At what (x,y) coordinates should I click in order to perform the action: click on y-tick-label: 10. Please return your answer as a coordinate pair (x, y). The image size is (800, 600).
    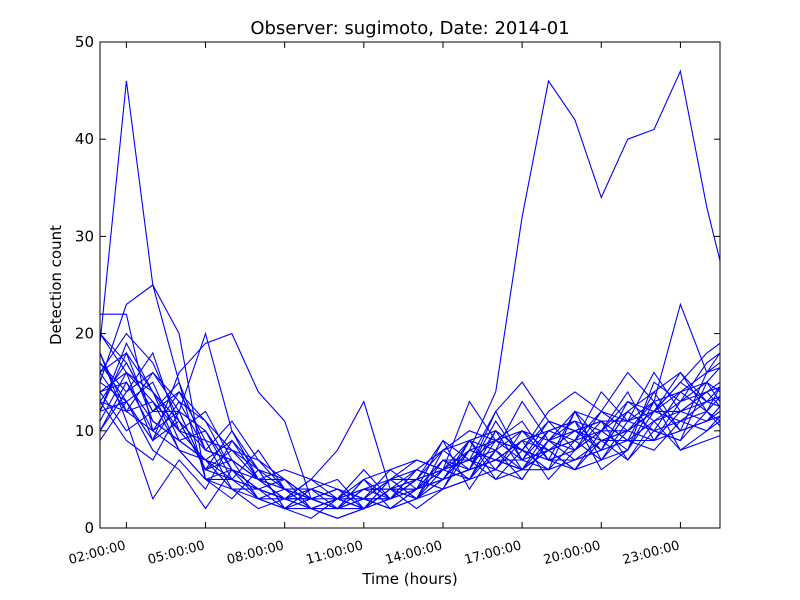
    Looking at the image, I should click on (84, 431).